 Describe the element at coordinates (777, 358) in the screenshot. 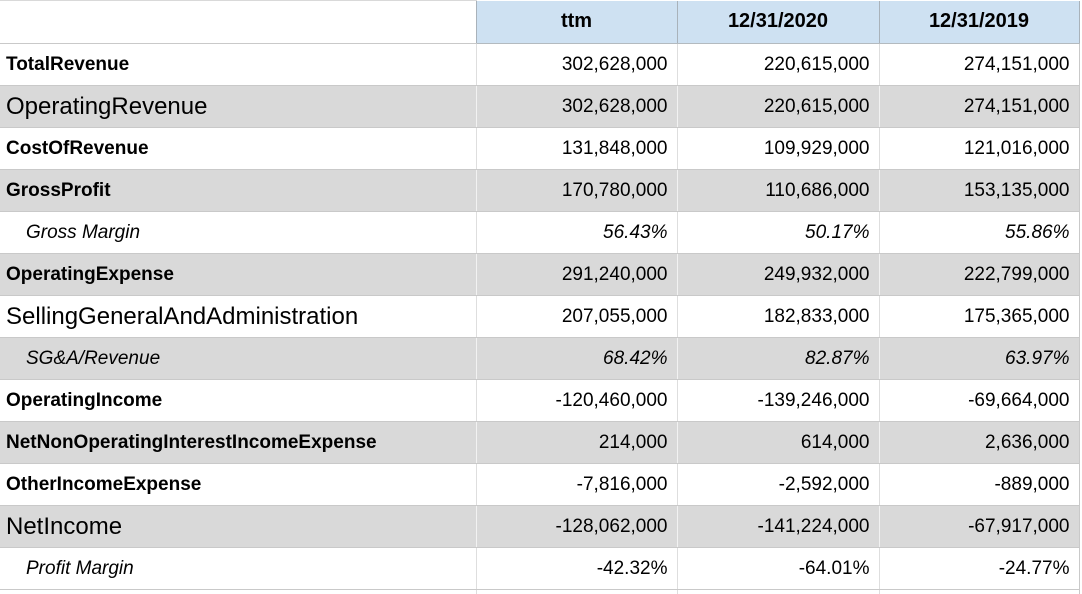

I see `cell-value: 82.87%` at that location.